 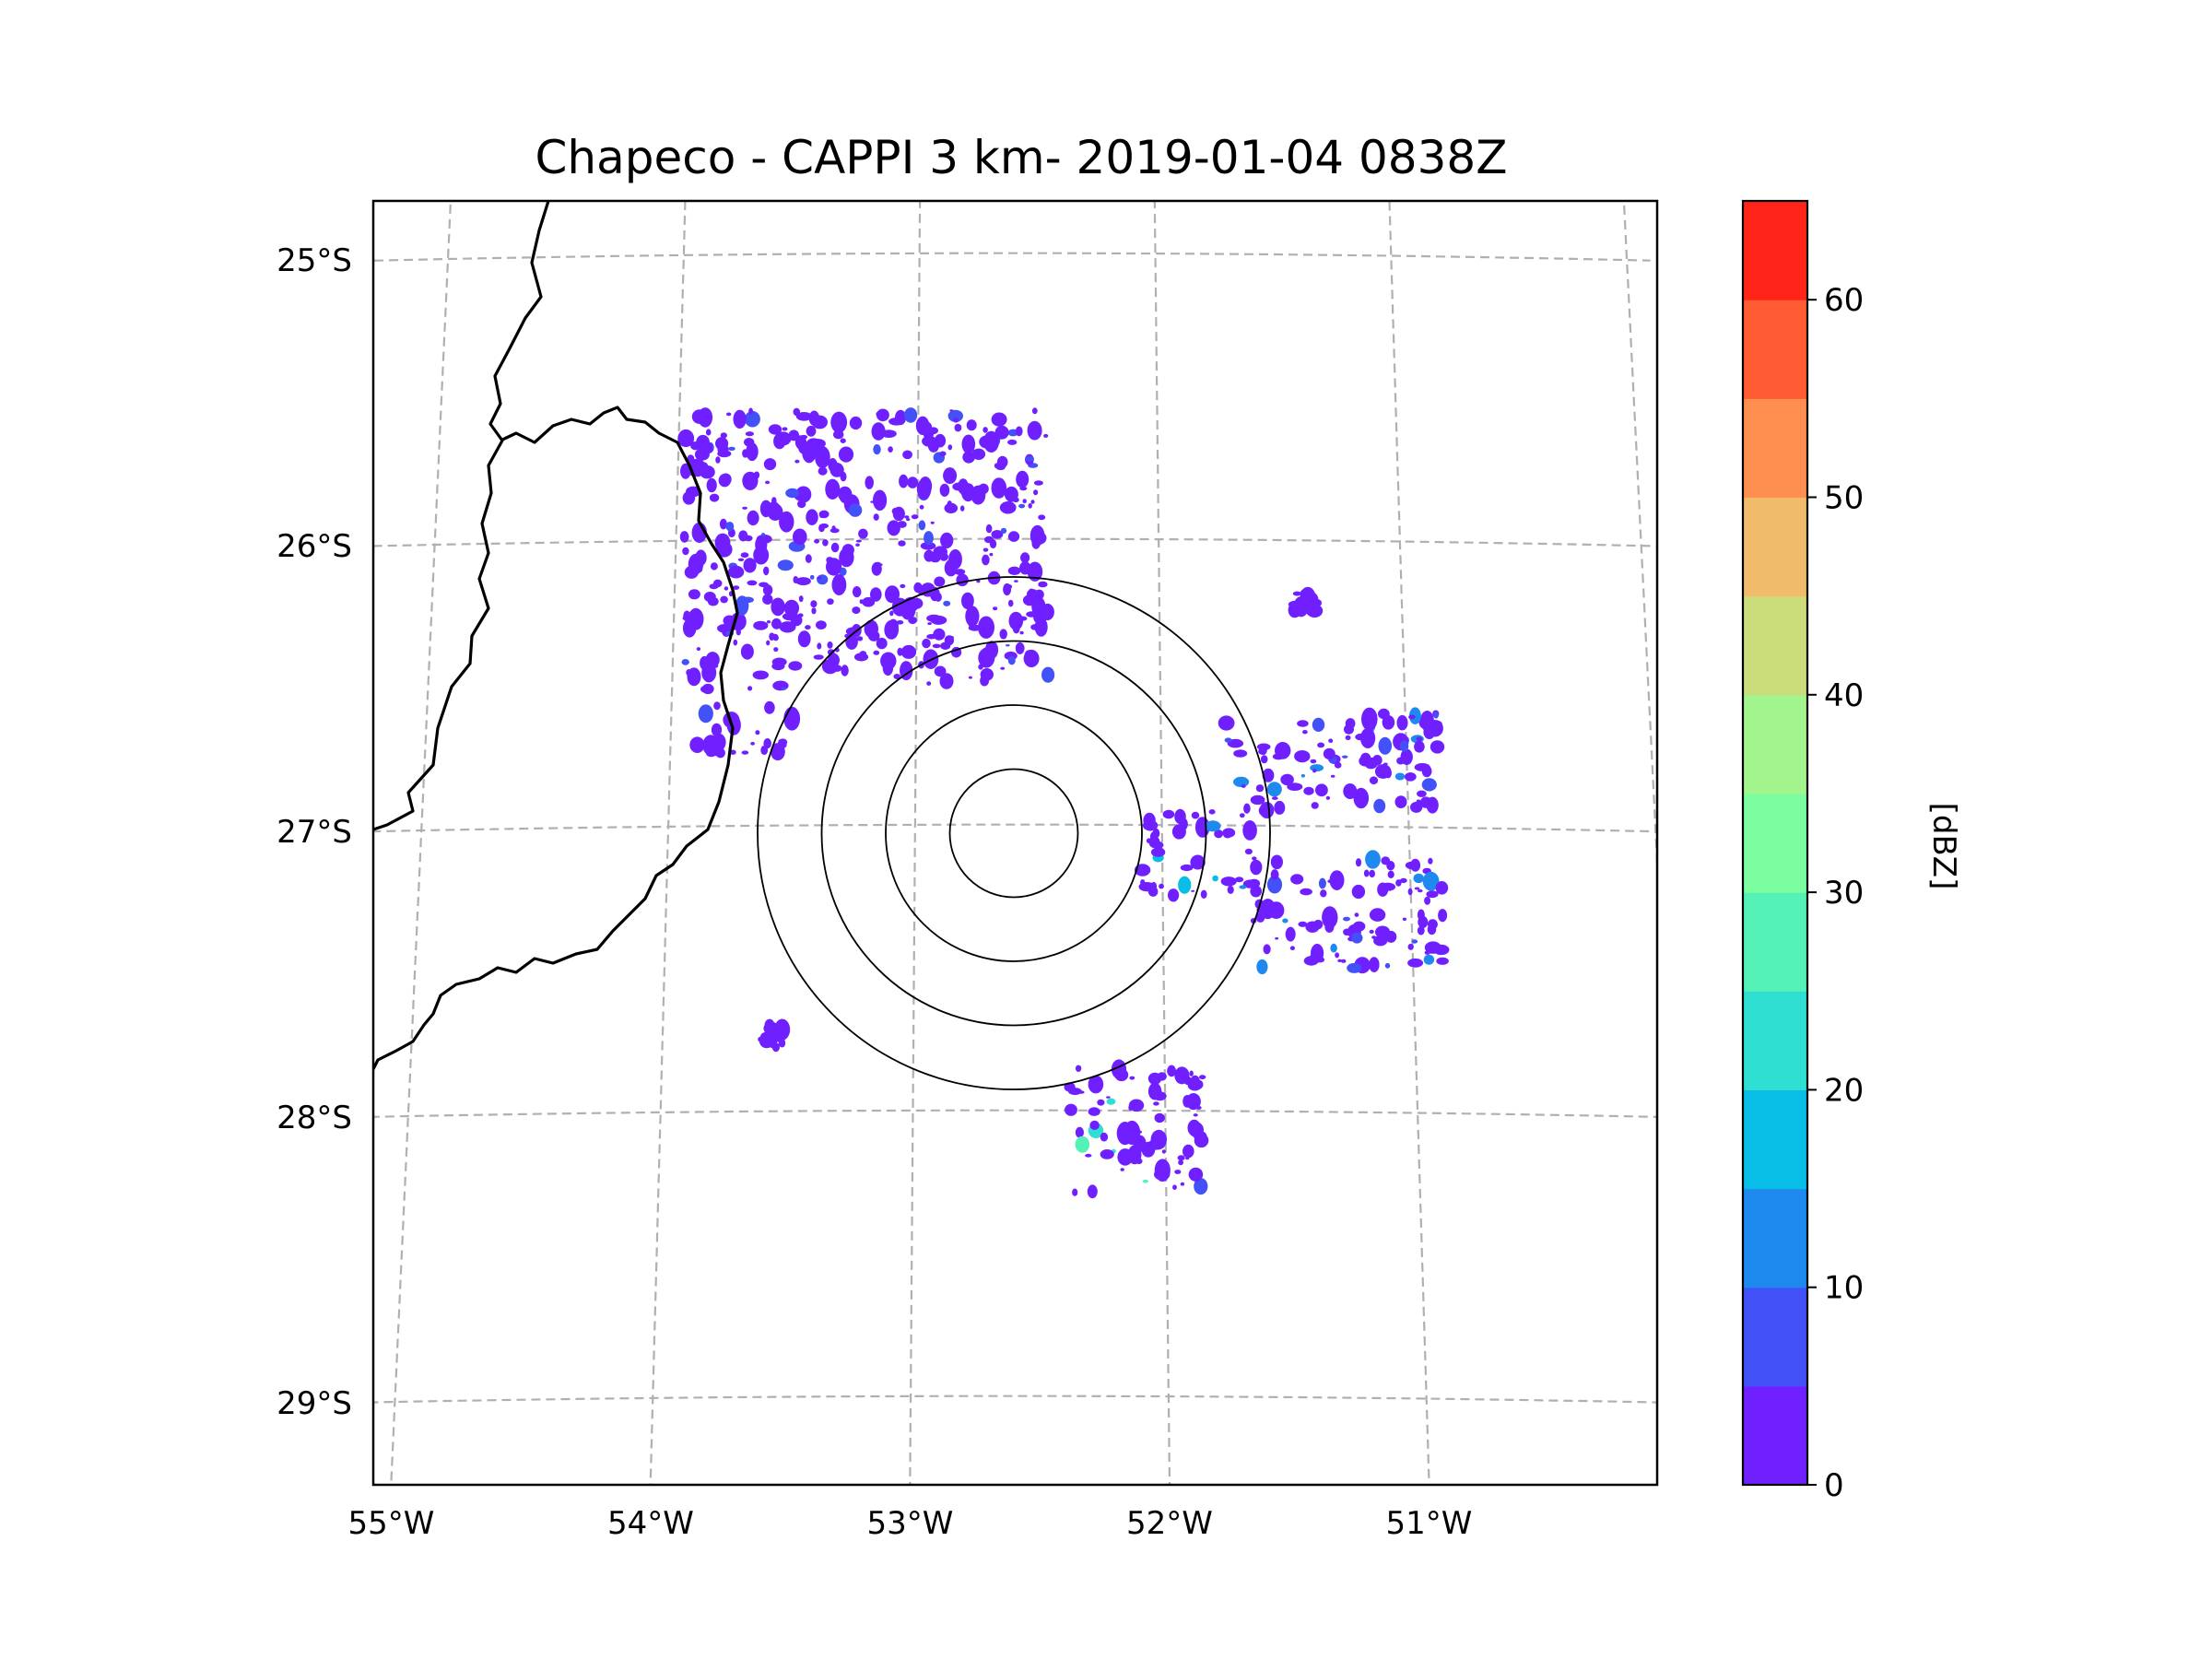 I want to click on x-axis-ticks: 55°W 54°W 53°W 52°W 51°W, so click(x=909, y=1523).